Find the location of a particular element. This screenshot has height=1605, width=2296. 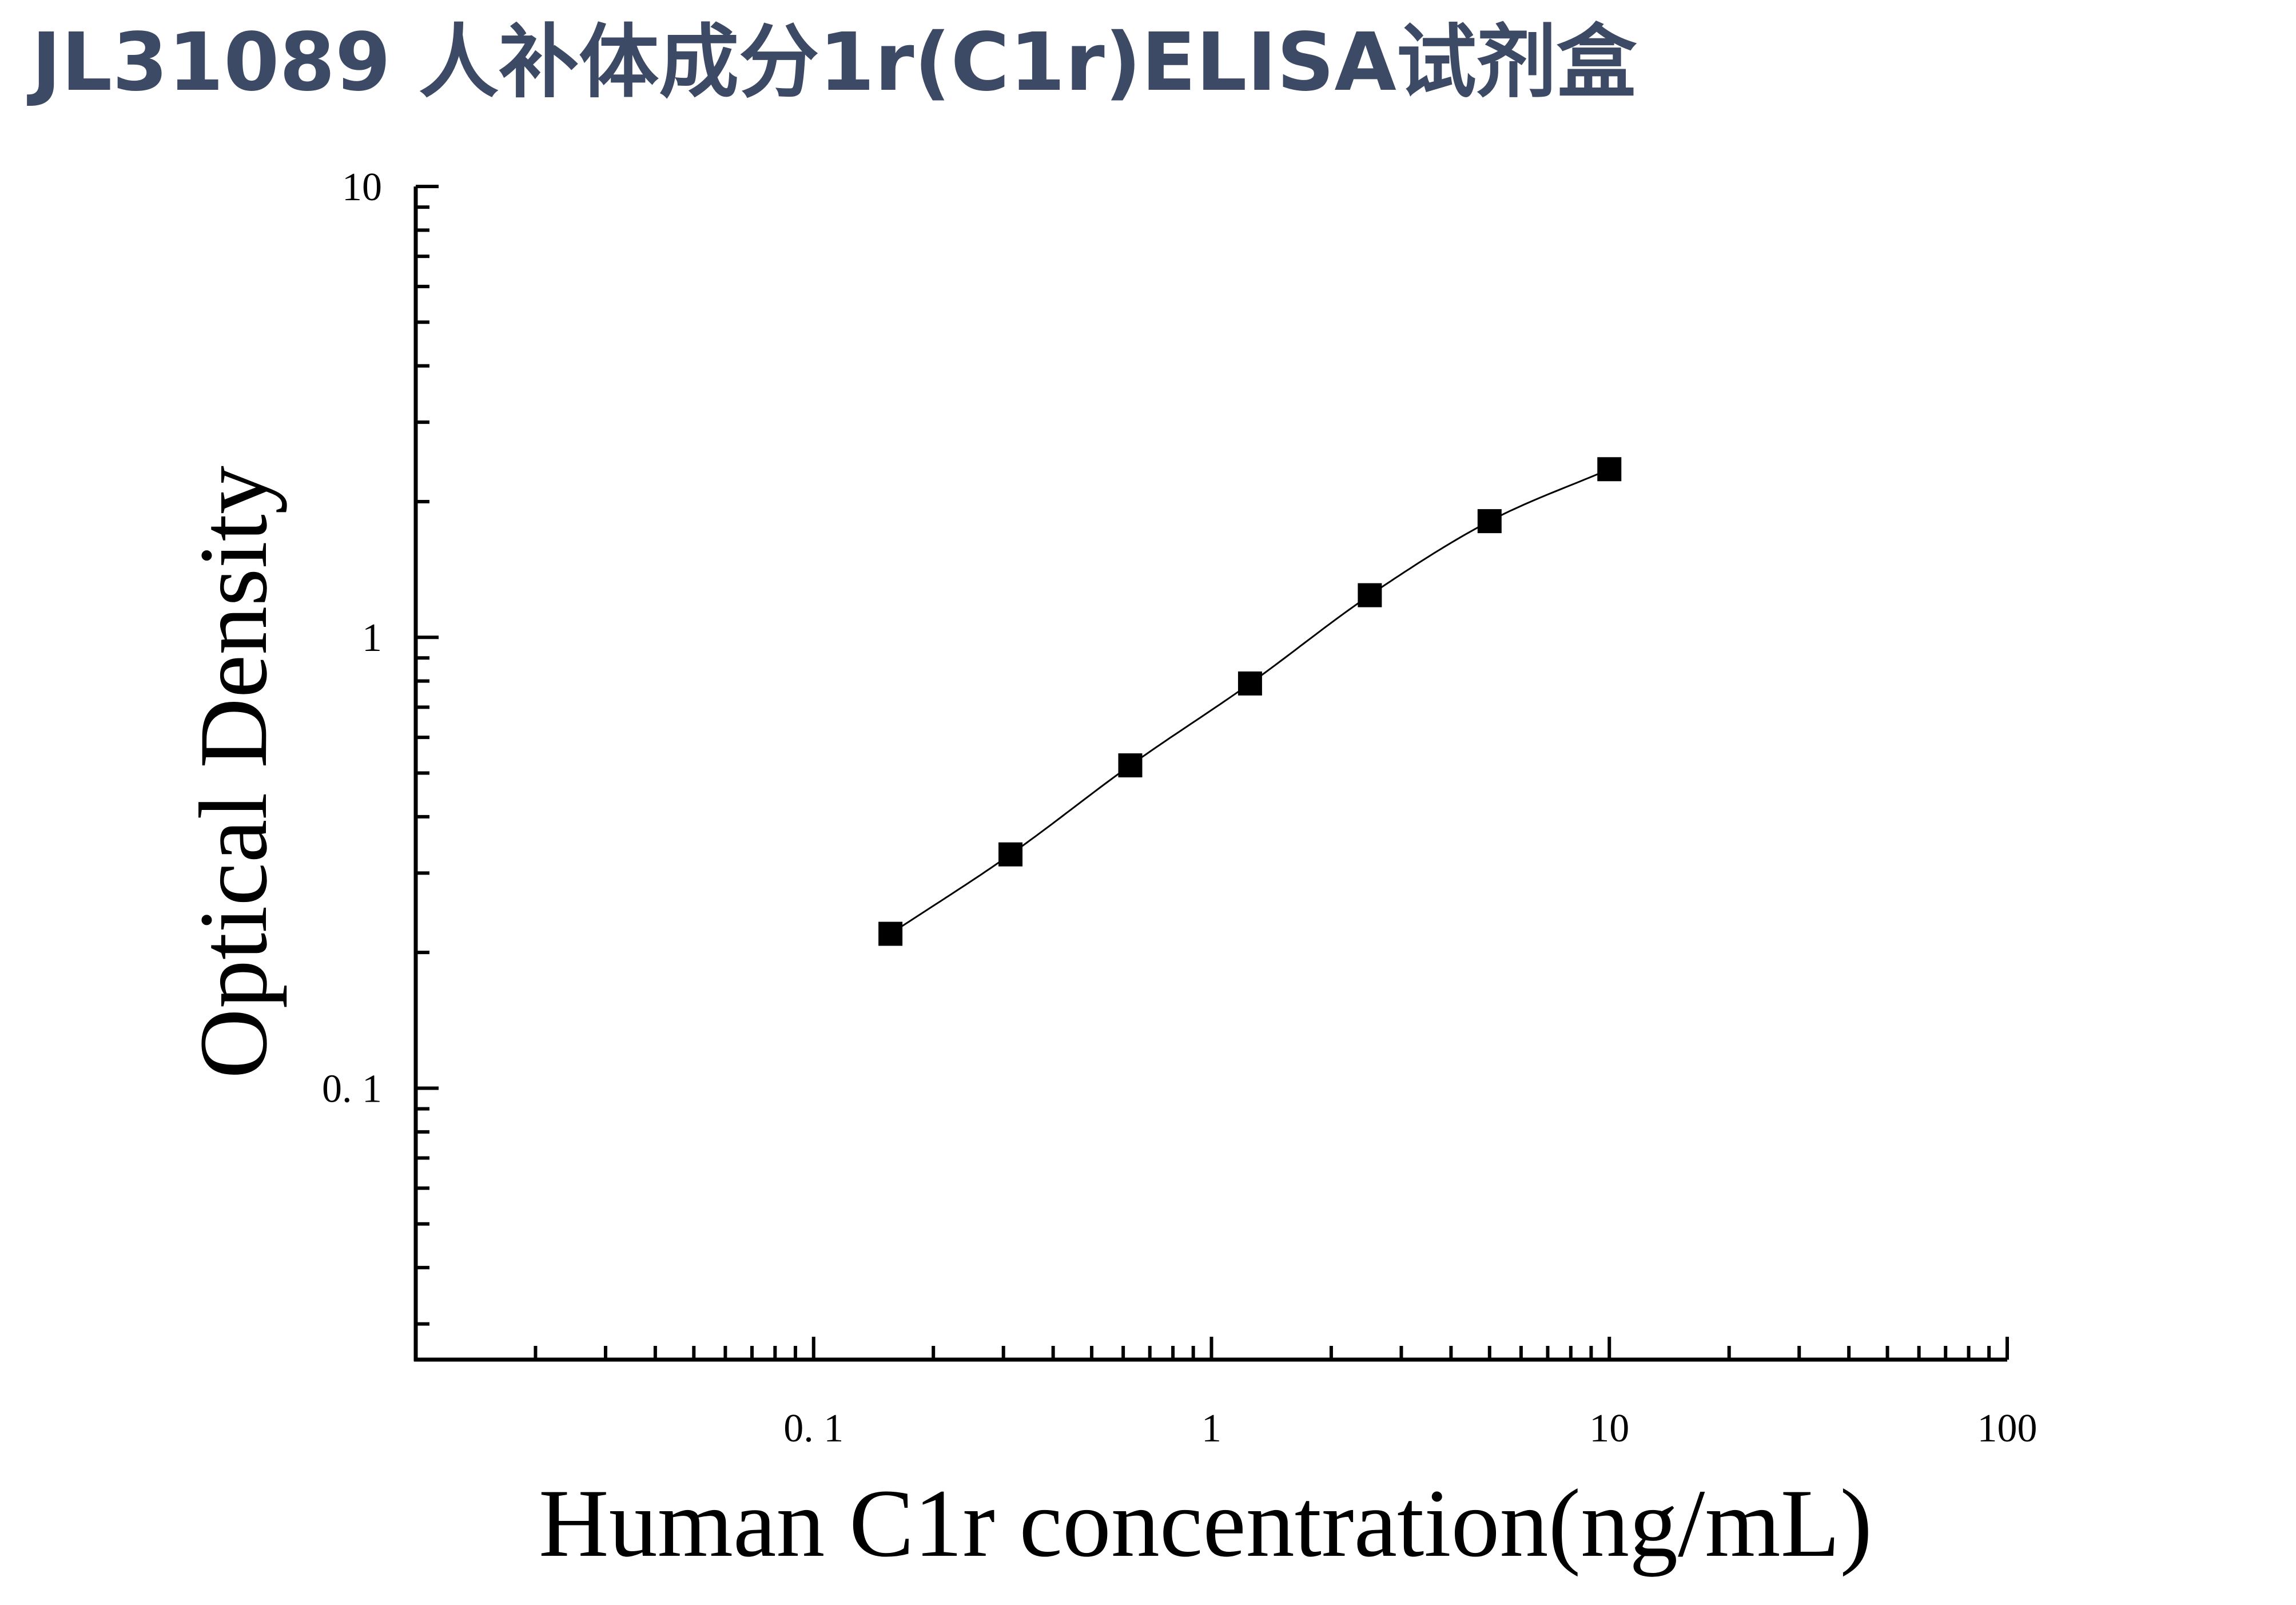

data-markers is located at coordinates (1250, 701).